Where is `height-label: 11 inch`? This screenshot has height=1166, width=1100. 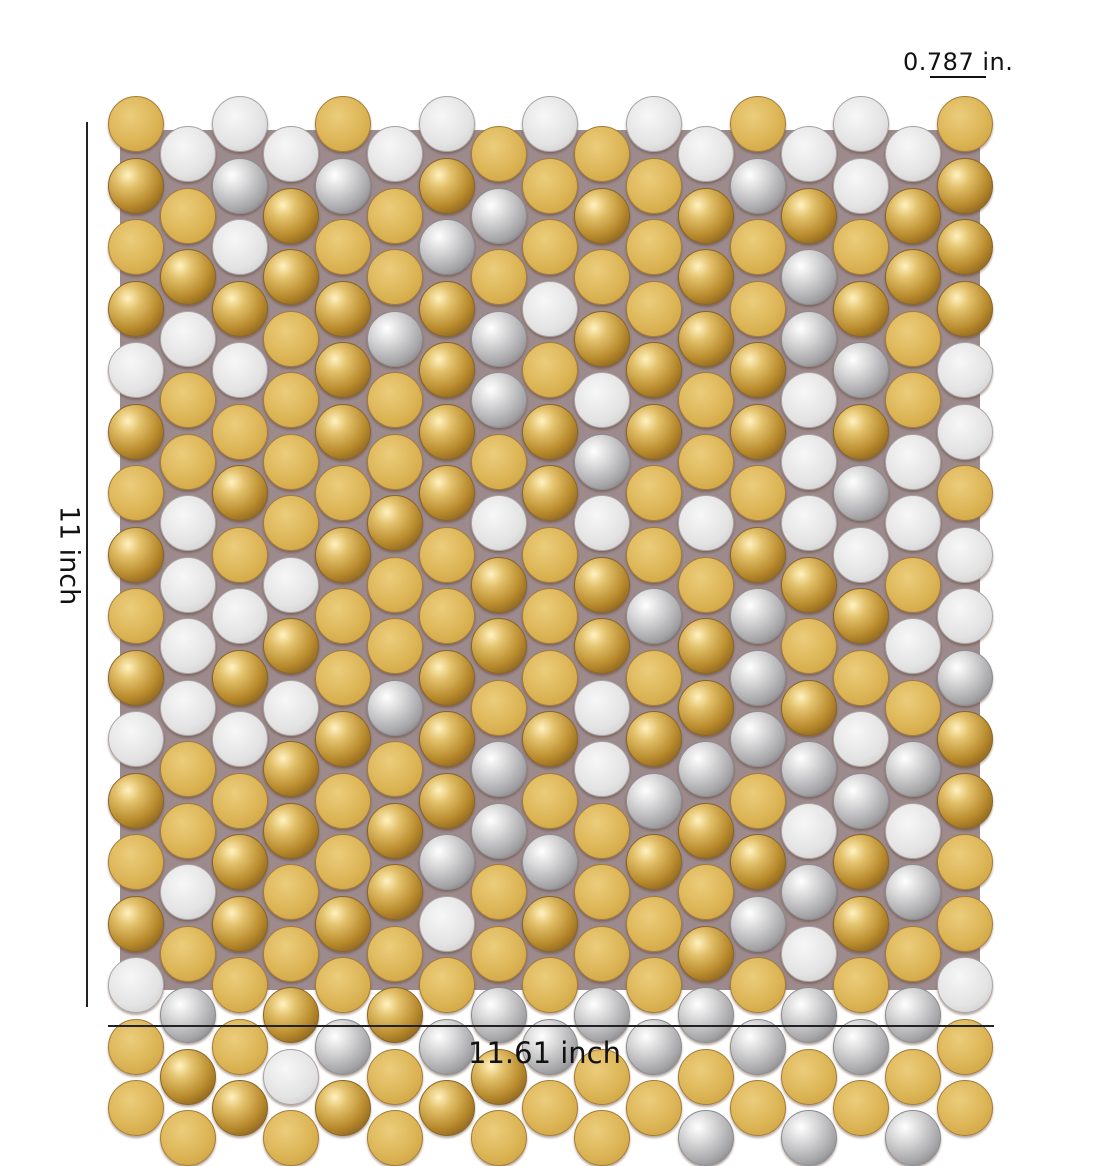 height-label: 11 inch is located at coordinates (69, 555).